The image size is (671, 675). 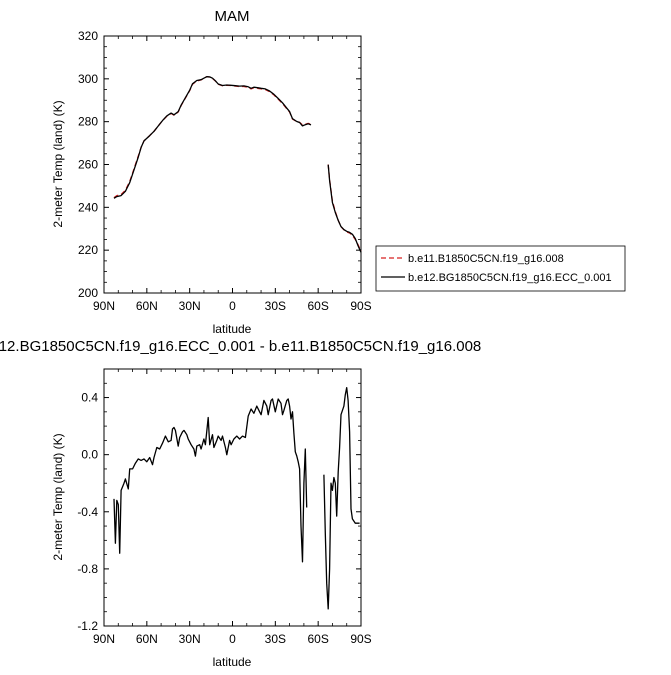 What do you see at coordinates (89, 455) in the screenshot?
I see `y-tick-label: 0.0` at bounding box center [89, 455].